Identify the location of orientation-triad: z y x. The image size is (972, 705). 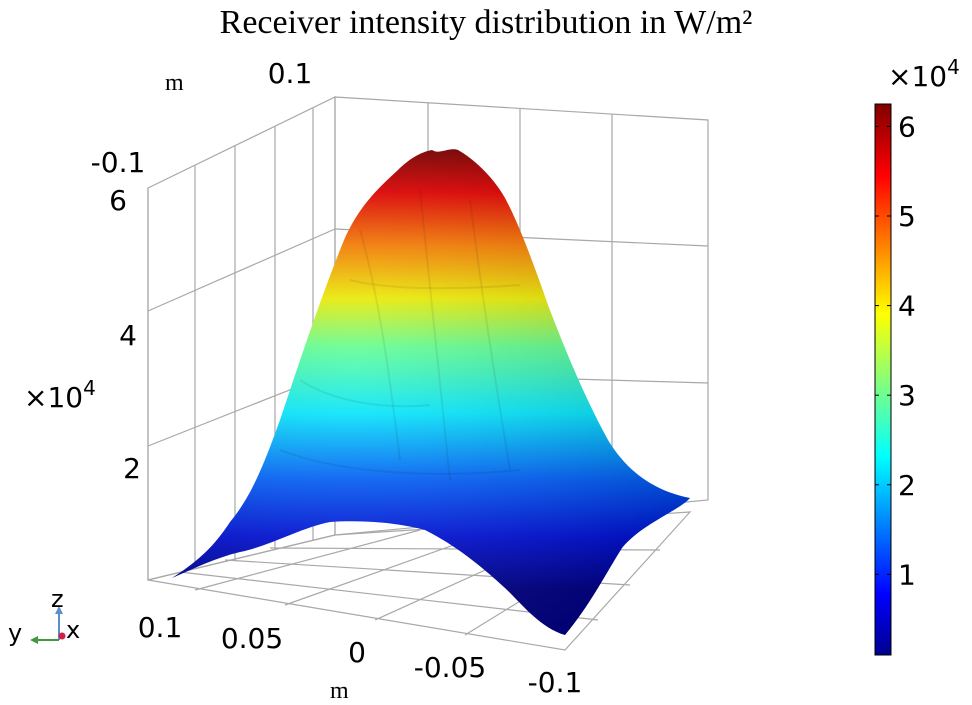
(44, 616).